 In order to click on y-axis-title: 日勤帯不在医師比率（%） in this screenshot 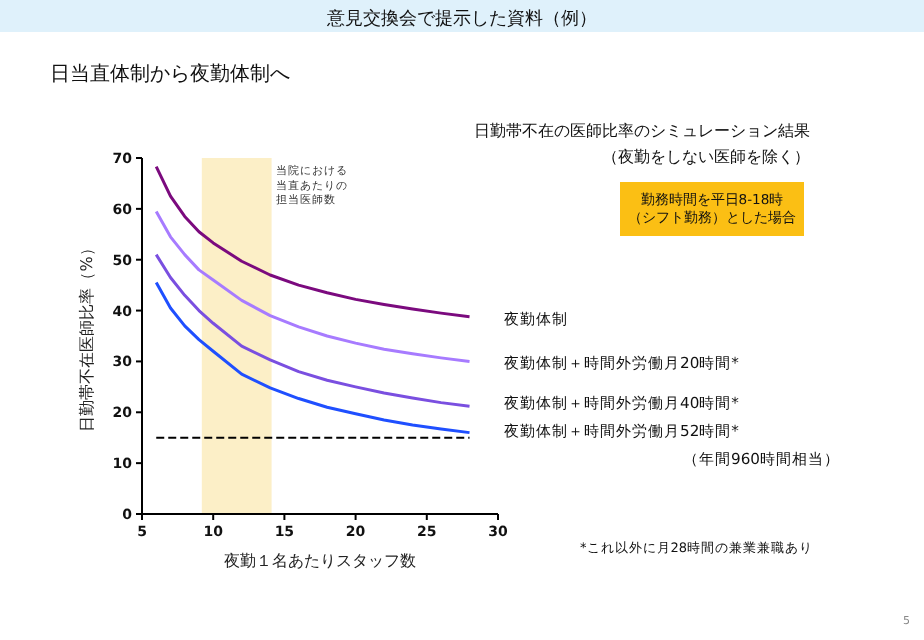, I will do `click(87, 336)`.